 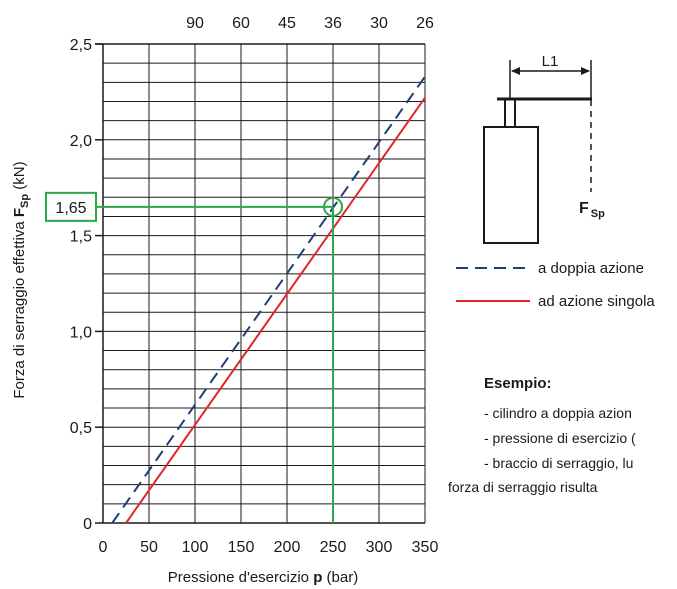 I want to click on x-tick-label: 350, so click(x=425, y=547).